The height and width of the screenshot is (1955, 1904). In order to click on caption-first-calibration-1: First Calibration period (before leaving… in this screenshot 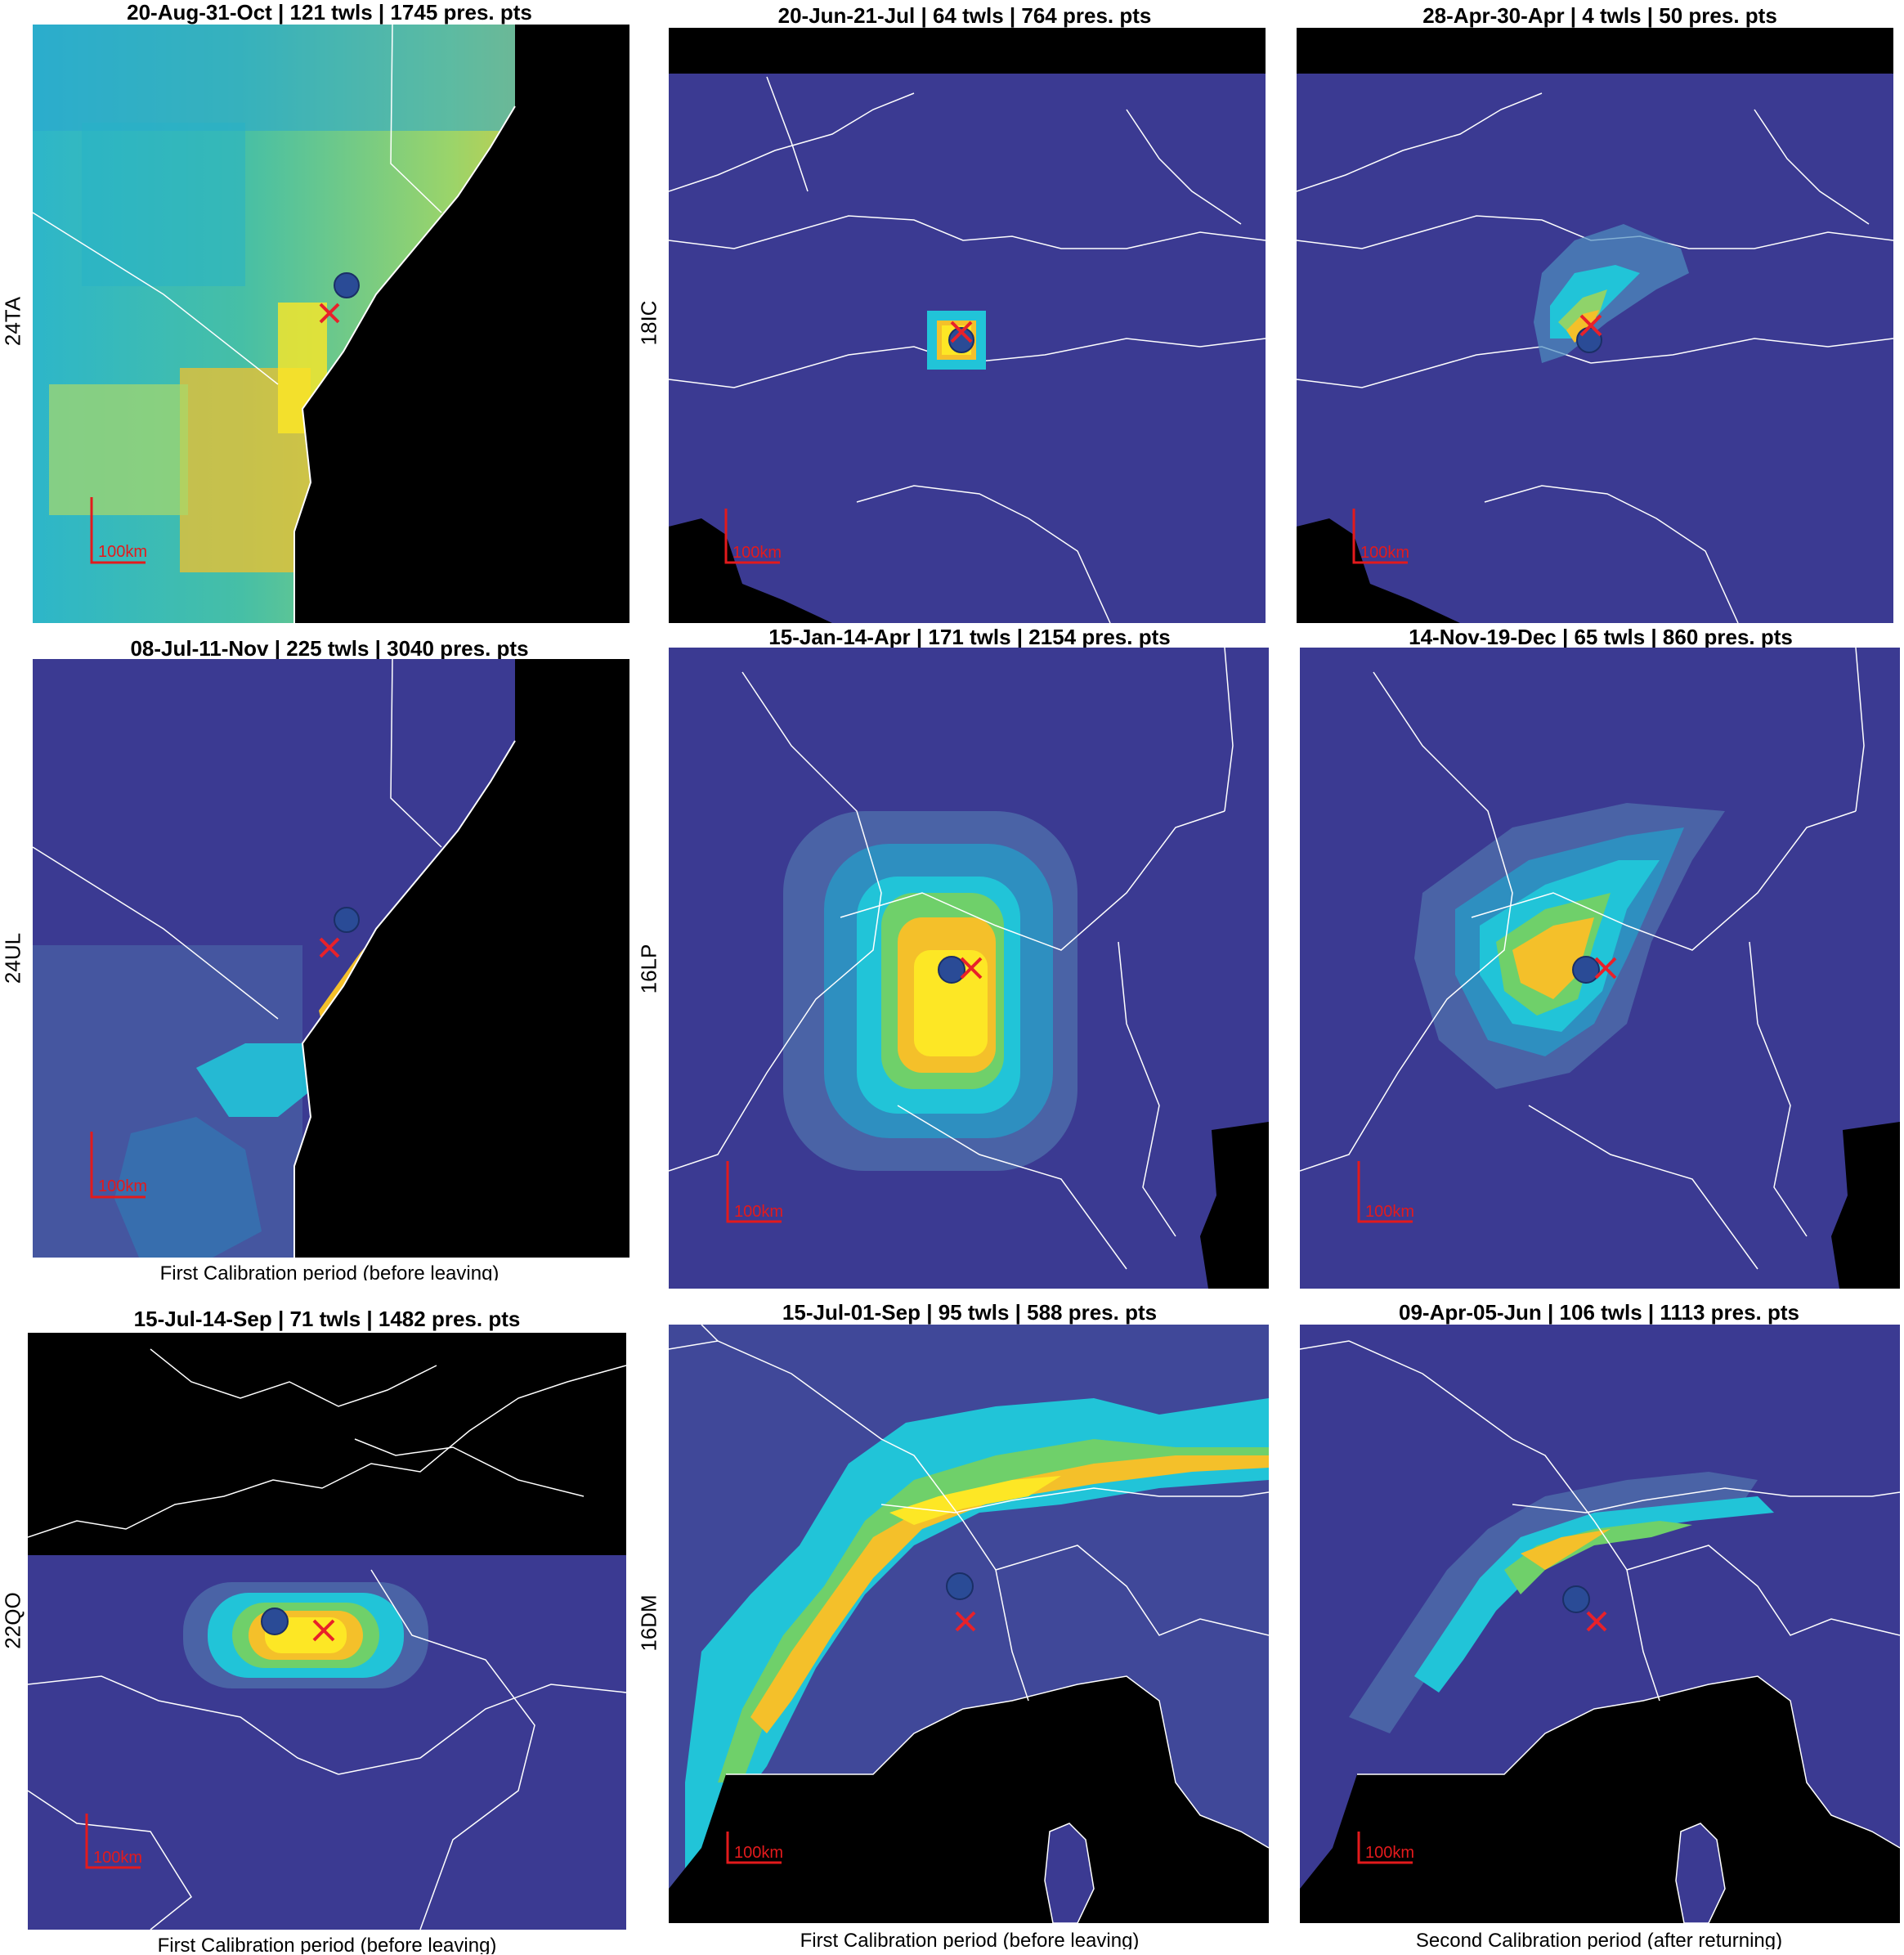, I will do `click(329, 1271)`.